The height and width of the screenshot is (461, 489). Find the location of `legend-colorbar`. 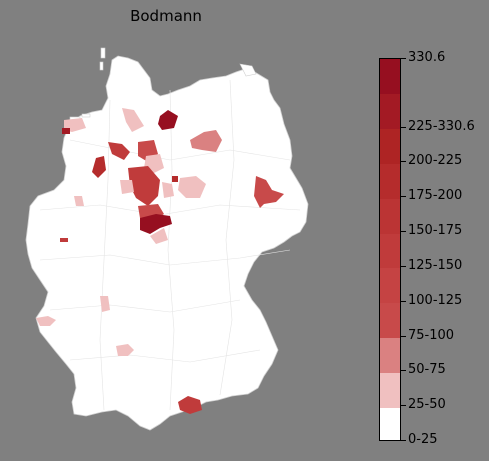

legend-colorbar is located at coordinates (390, 249).